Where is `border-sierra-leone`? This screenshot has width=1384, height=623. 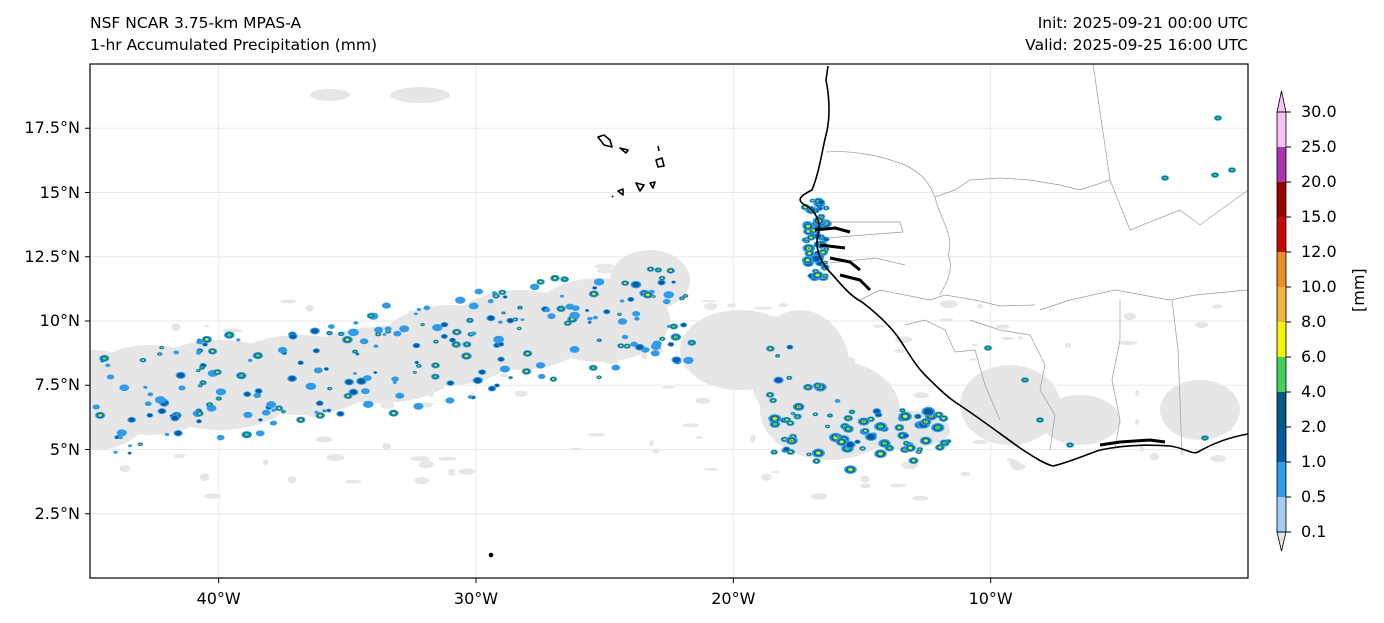 border-sierra-leone is located at coordinates (930, 336).